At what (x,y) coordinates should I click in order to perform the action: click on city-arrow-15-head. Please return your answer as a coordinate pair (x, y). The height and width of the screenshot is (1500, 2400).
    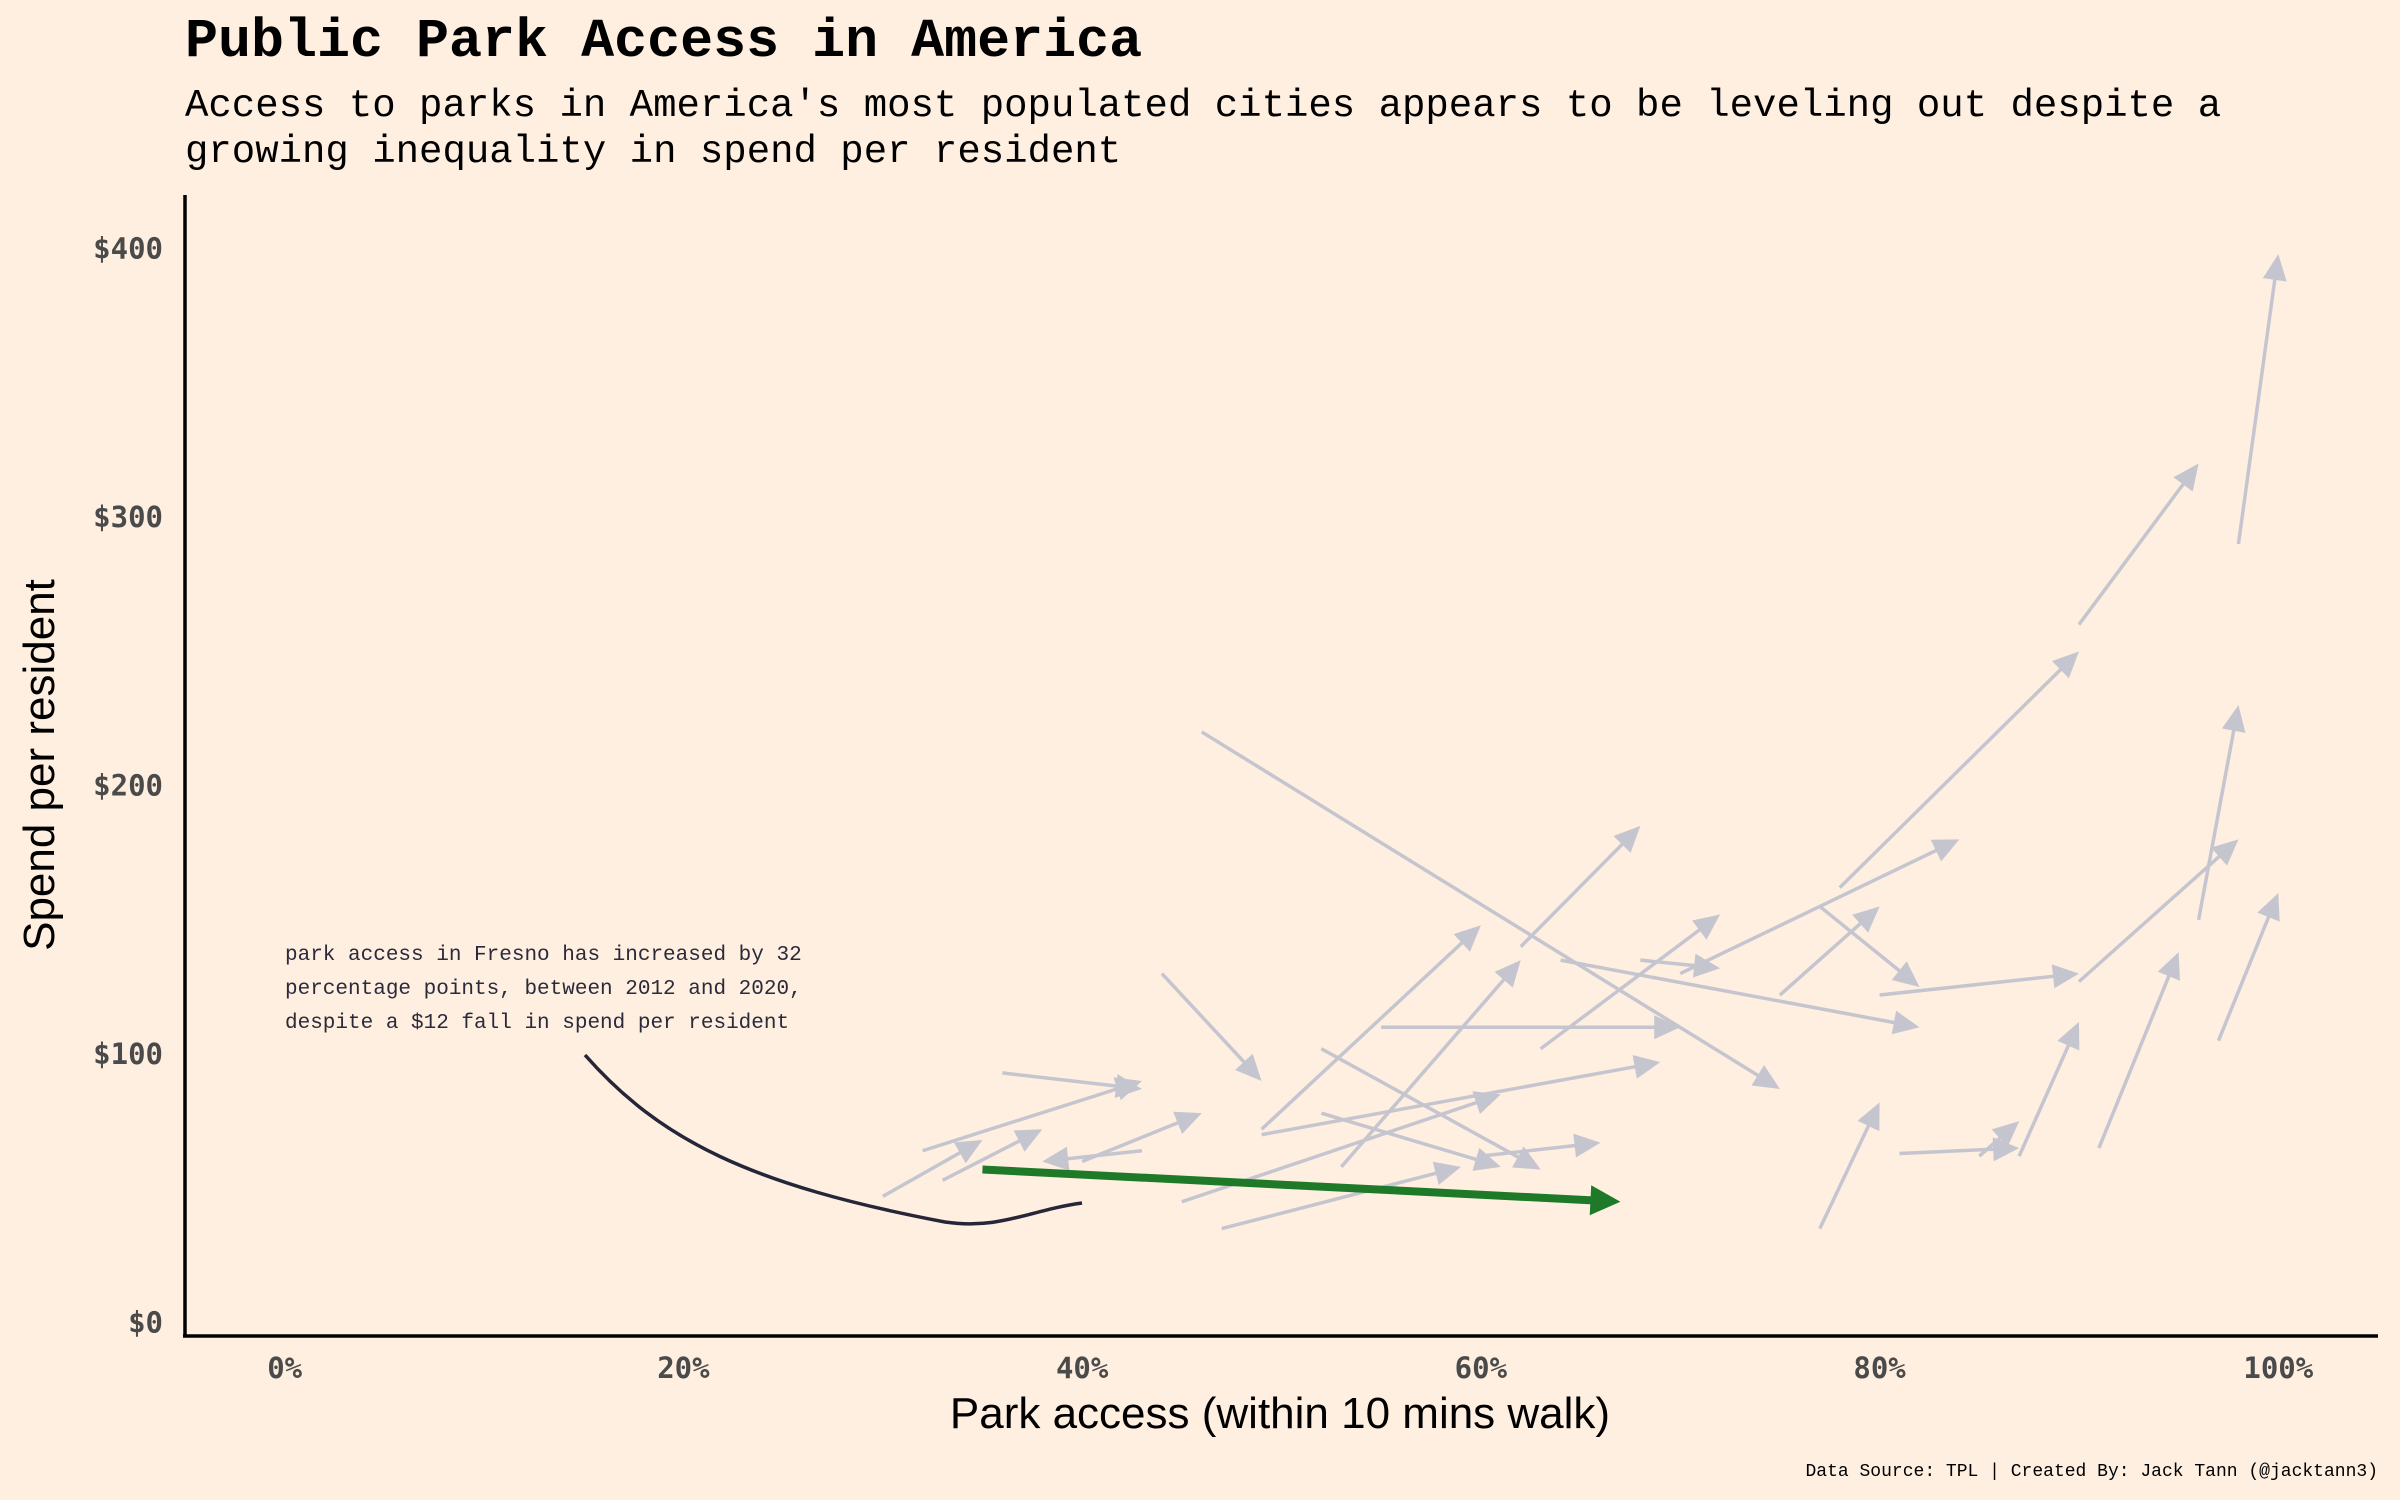
    Looking at the image, I should click on (1627, 839).